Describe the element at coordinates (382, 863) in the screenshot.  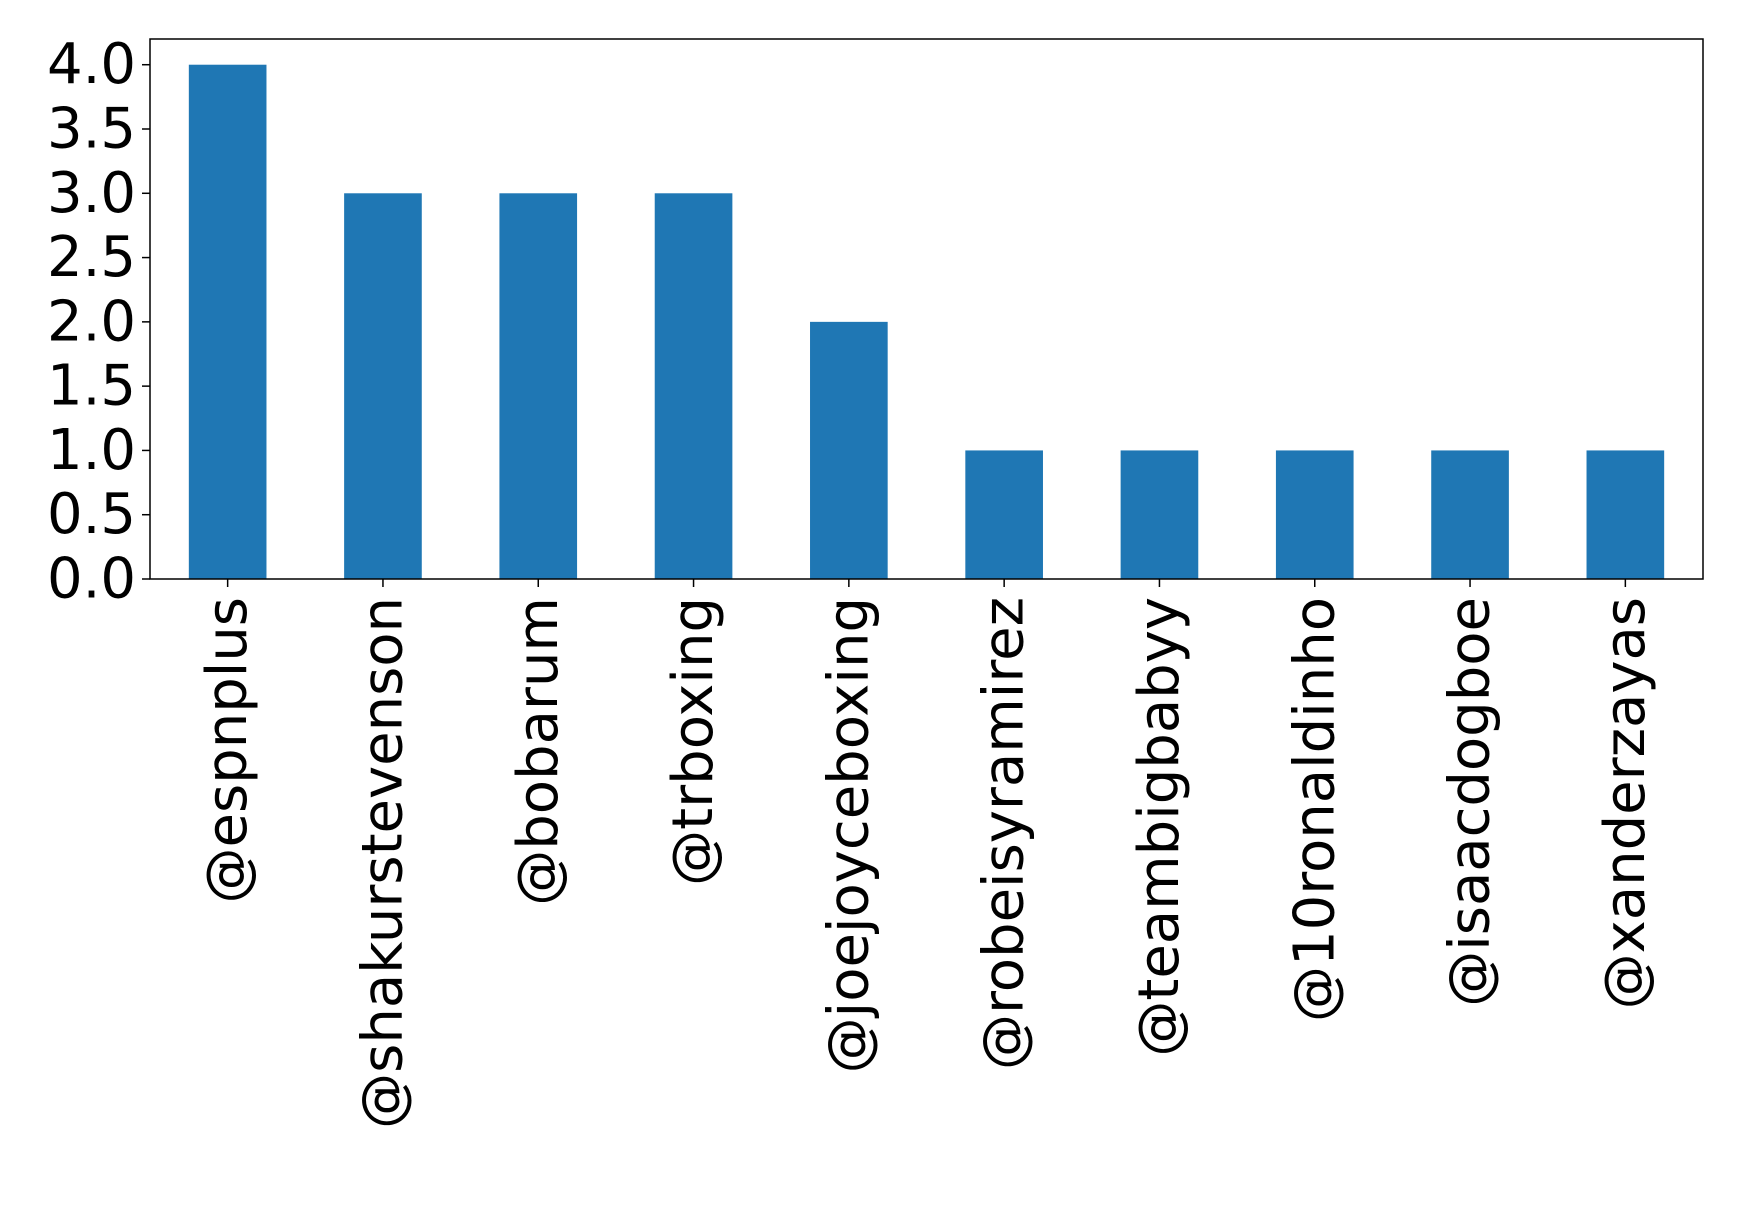
I see `x-tick-label: @shakurstevenson` at that location.